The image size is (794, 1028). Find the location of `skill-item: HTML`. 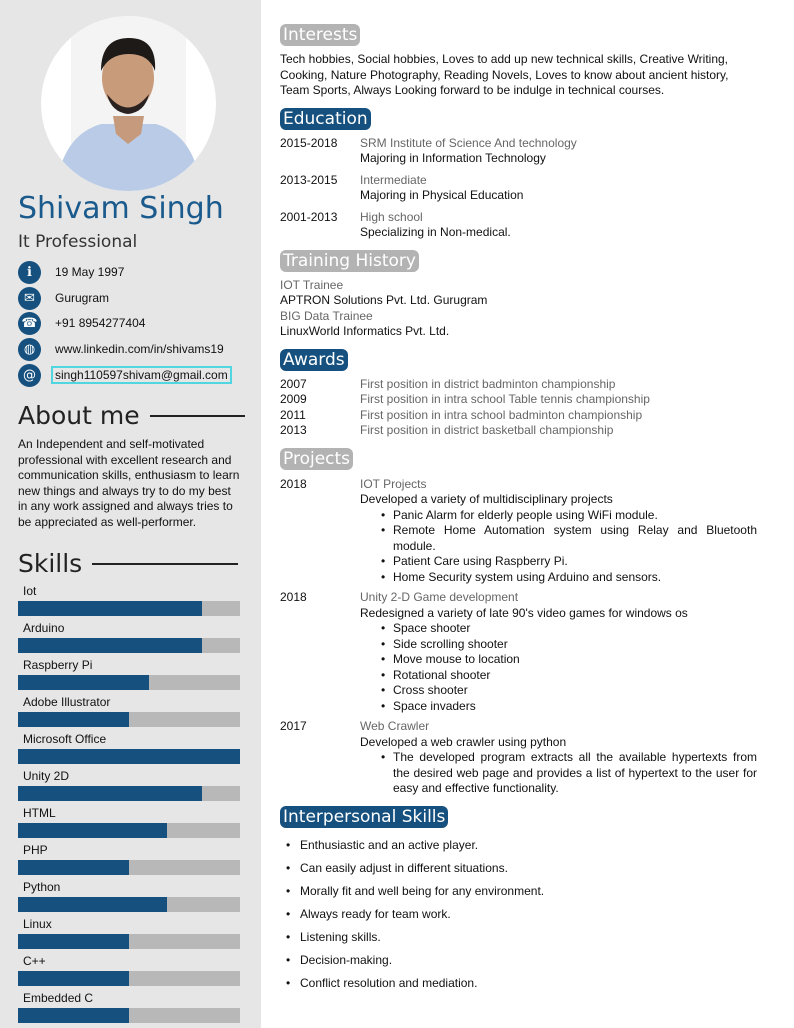

skill-item: HTML is located at coordinates (129, 824).